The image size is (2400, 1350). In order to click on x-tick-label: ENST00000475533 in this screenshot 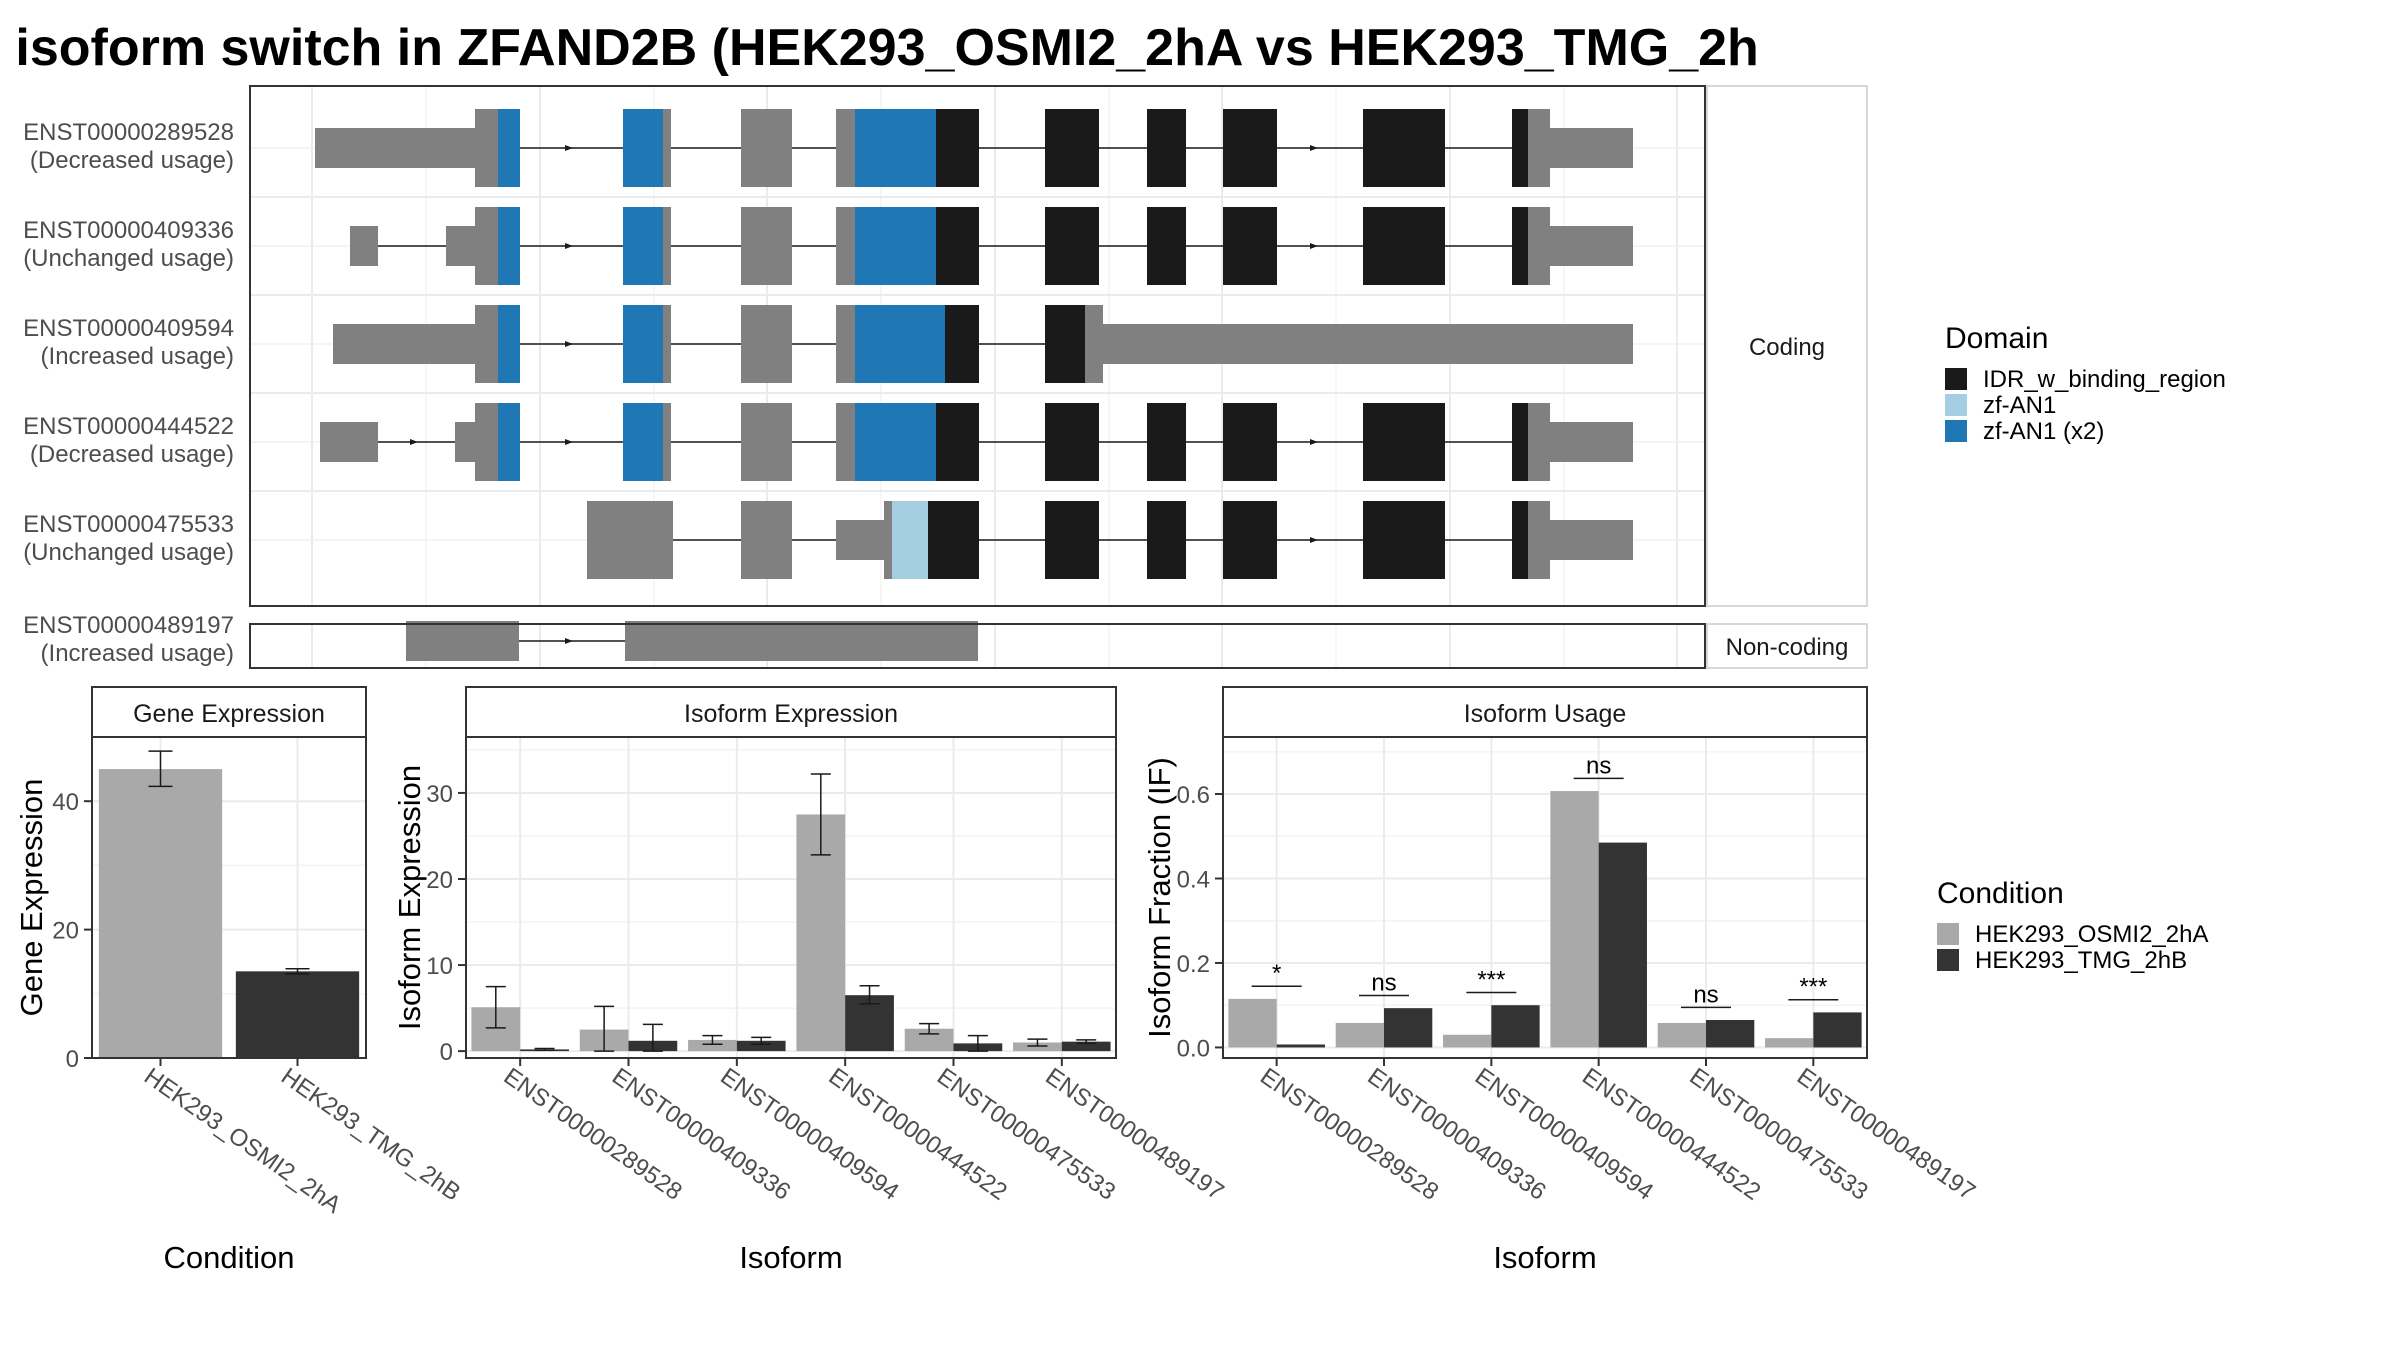, I will do `click(1026, 1134)`.